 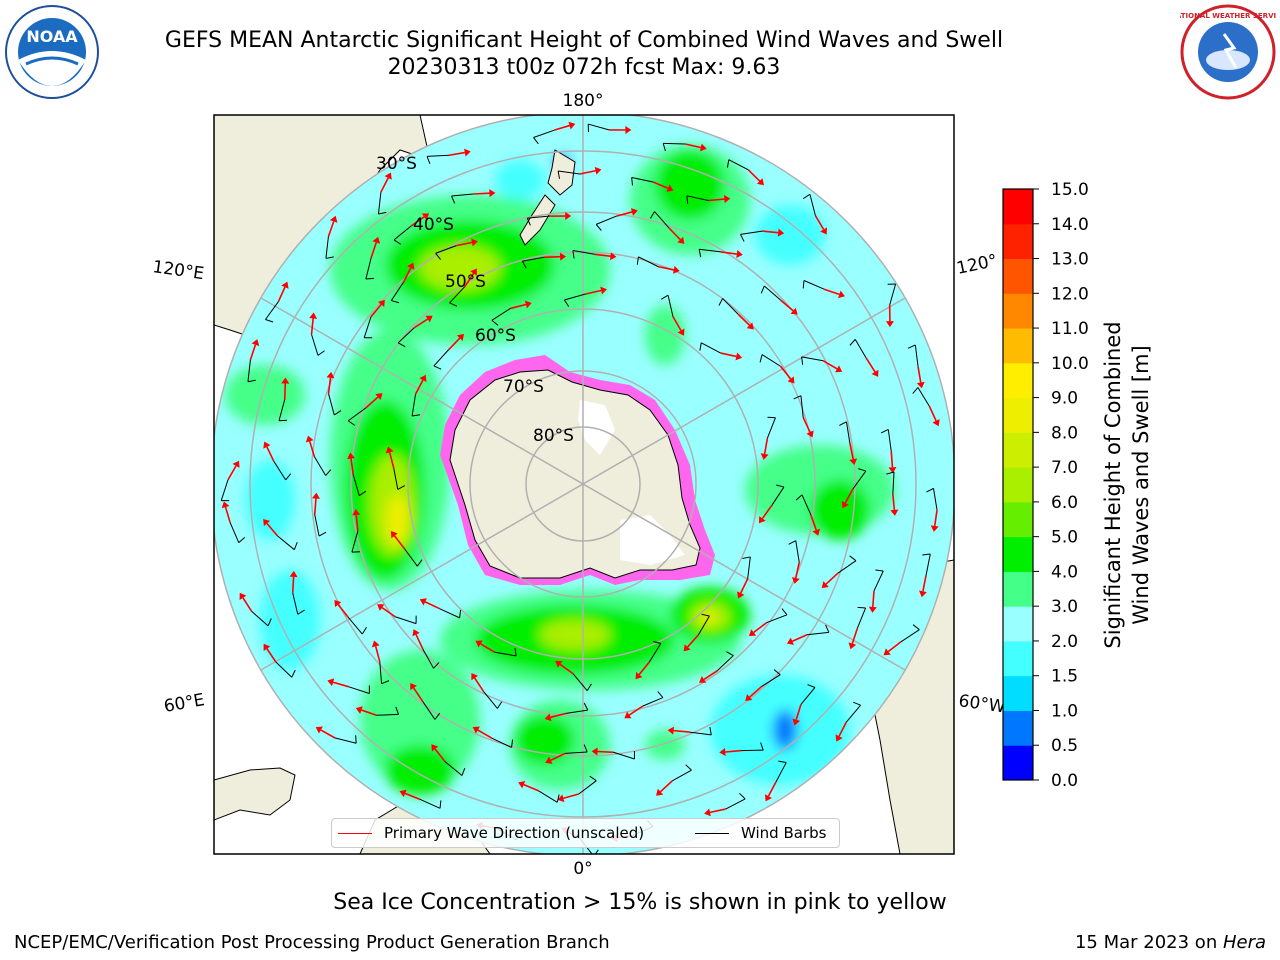 What do you see at coordinates (1070, 294) in the screenshot?
I see `colorbar-tick-label: 12.0` at bounding box center [1070, 294].